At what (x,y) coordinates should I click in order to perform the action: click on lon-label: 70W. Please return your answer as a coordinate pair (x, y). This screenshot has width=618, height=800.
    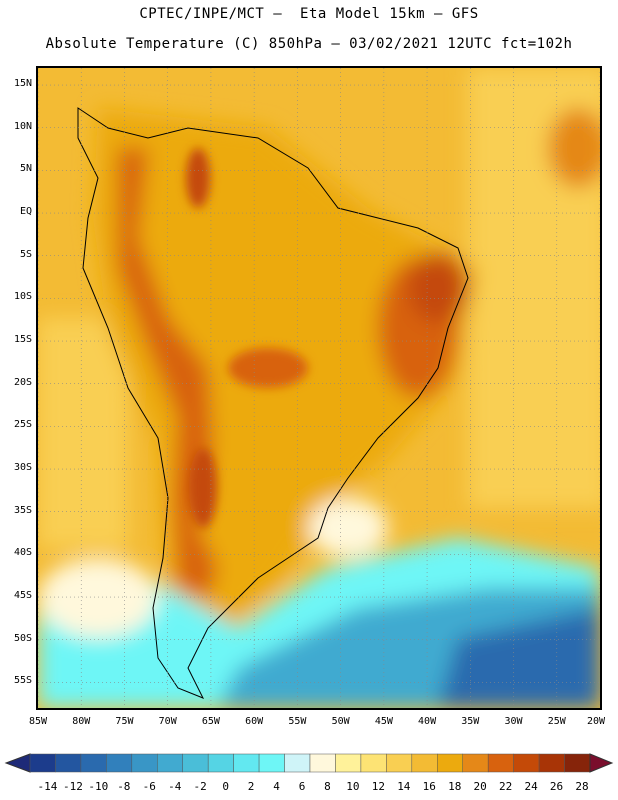
    Looking at the image, I should click on (167, 721).